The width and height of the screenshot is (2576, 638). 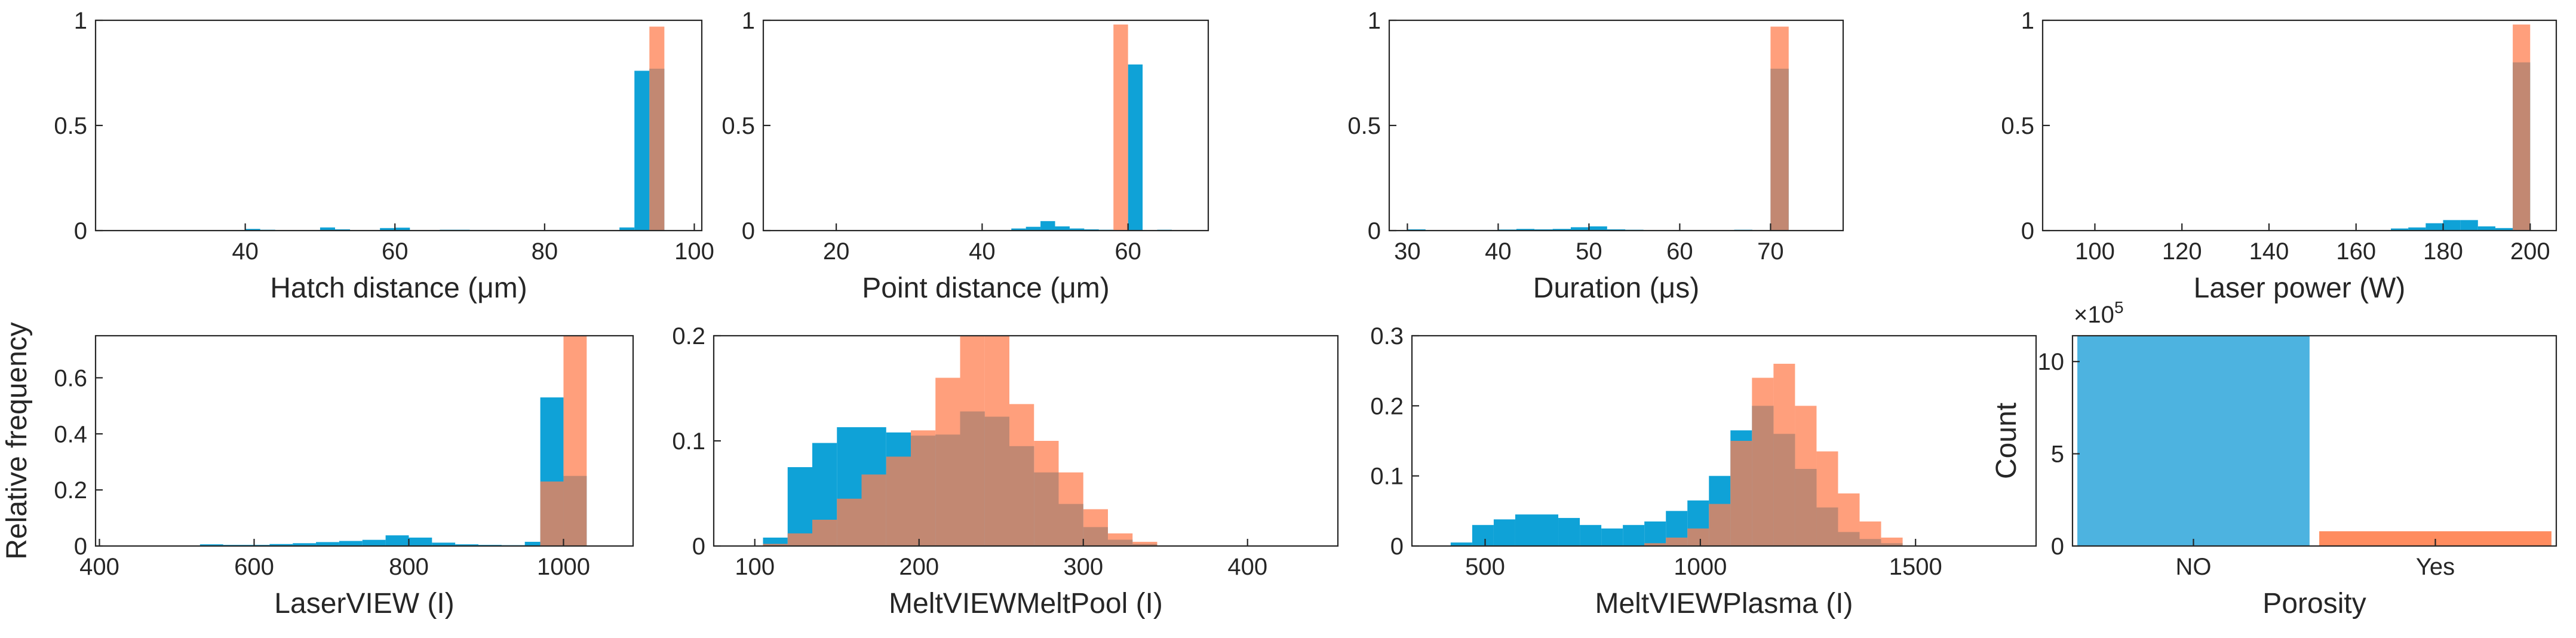 What do you see at coordinates (2300, 288) in the screenshot?
I see `x-axis-label: Laser power (W)` at bounding box center [2300, 288].